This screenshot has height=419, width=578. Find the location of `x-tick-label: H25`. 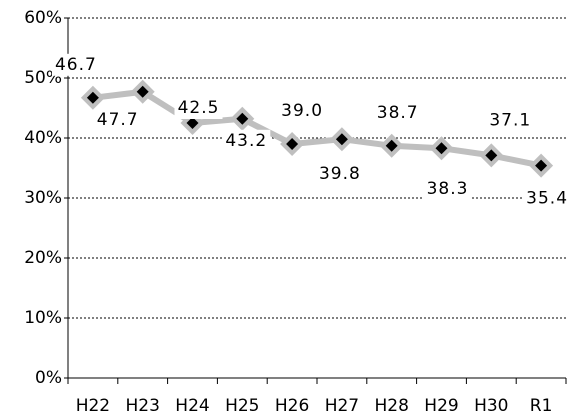

x-tick-label: H25 is located at coordinates (242, 406).